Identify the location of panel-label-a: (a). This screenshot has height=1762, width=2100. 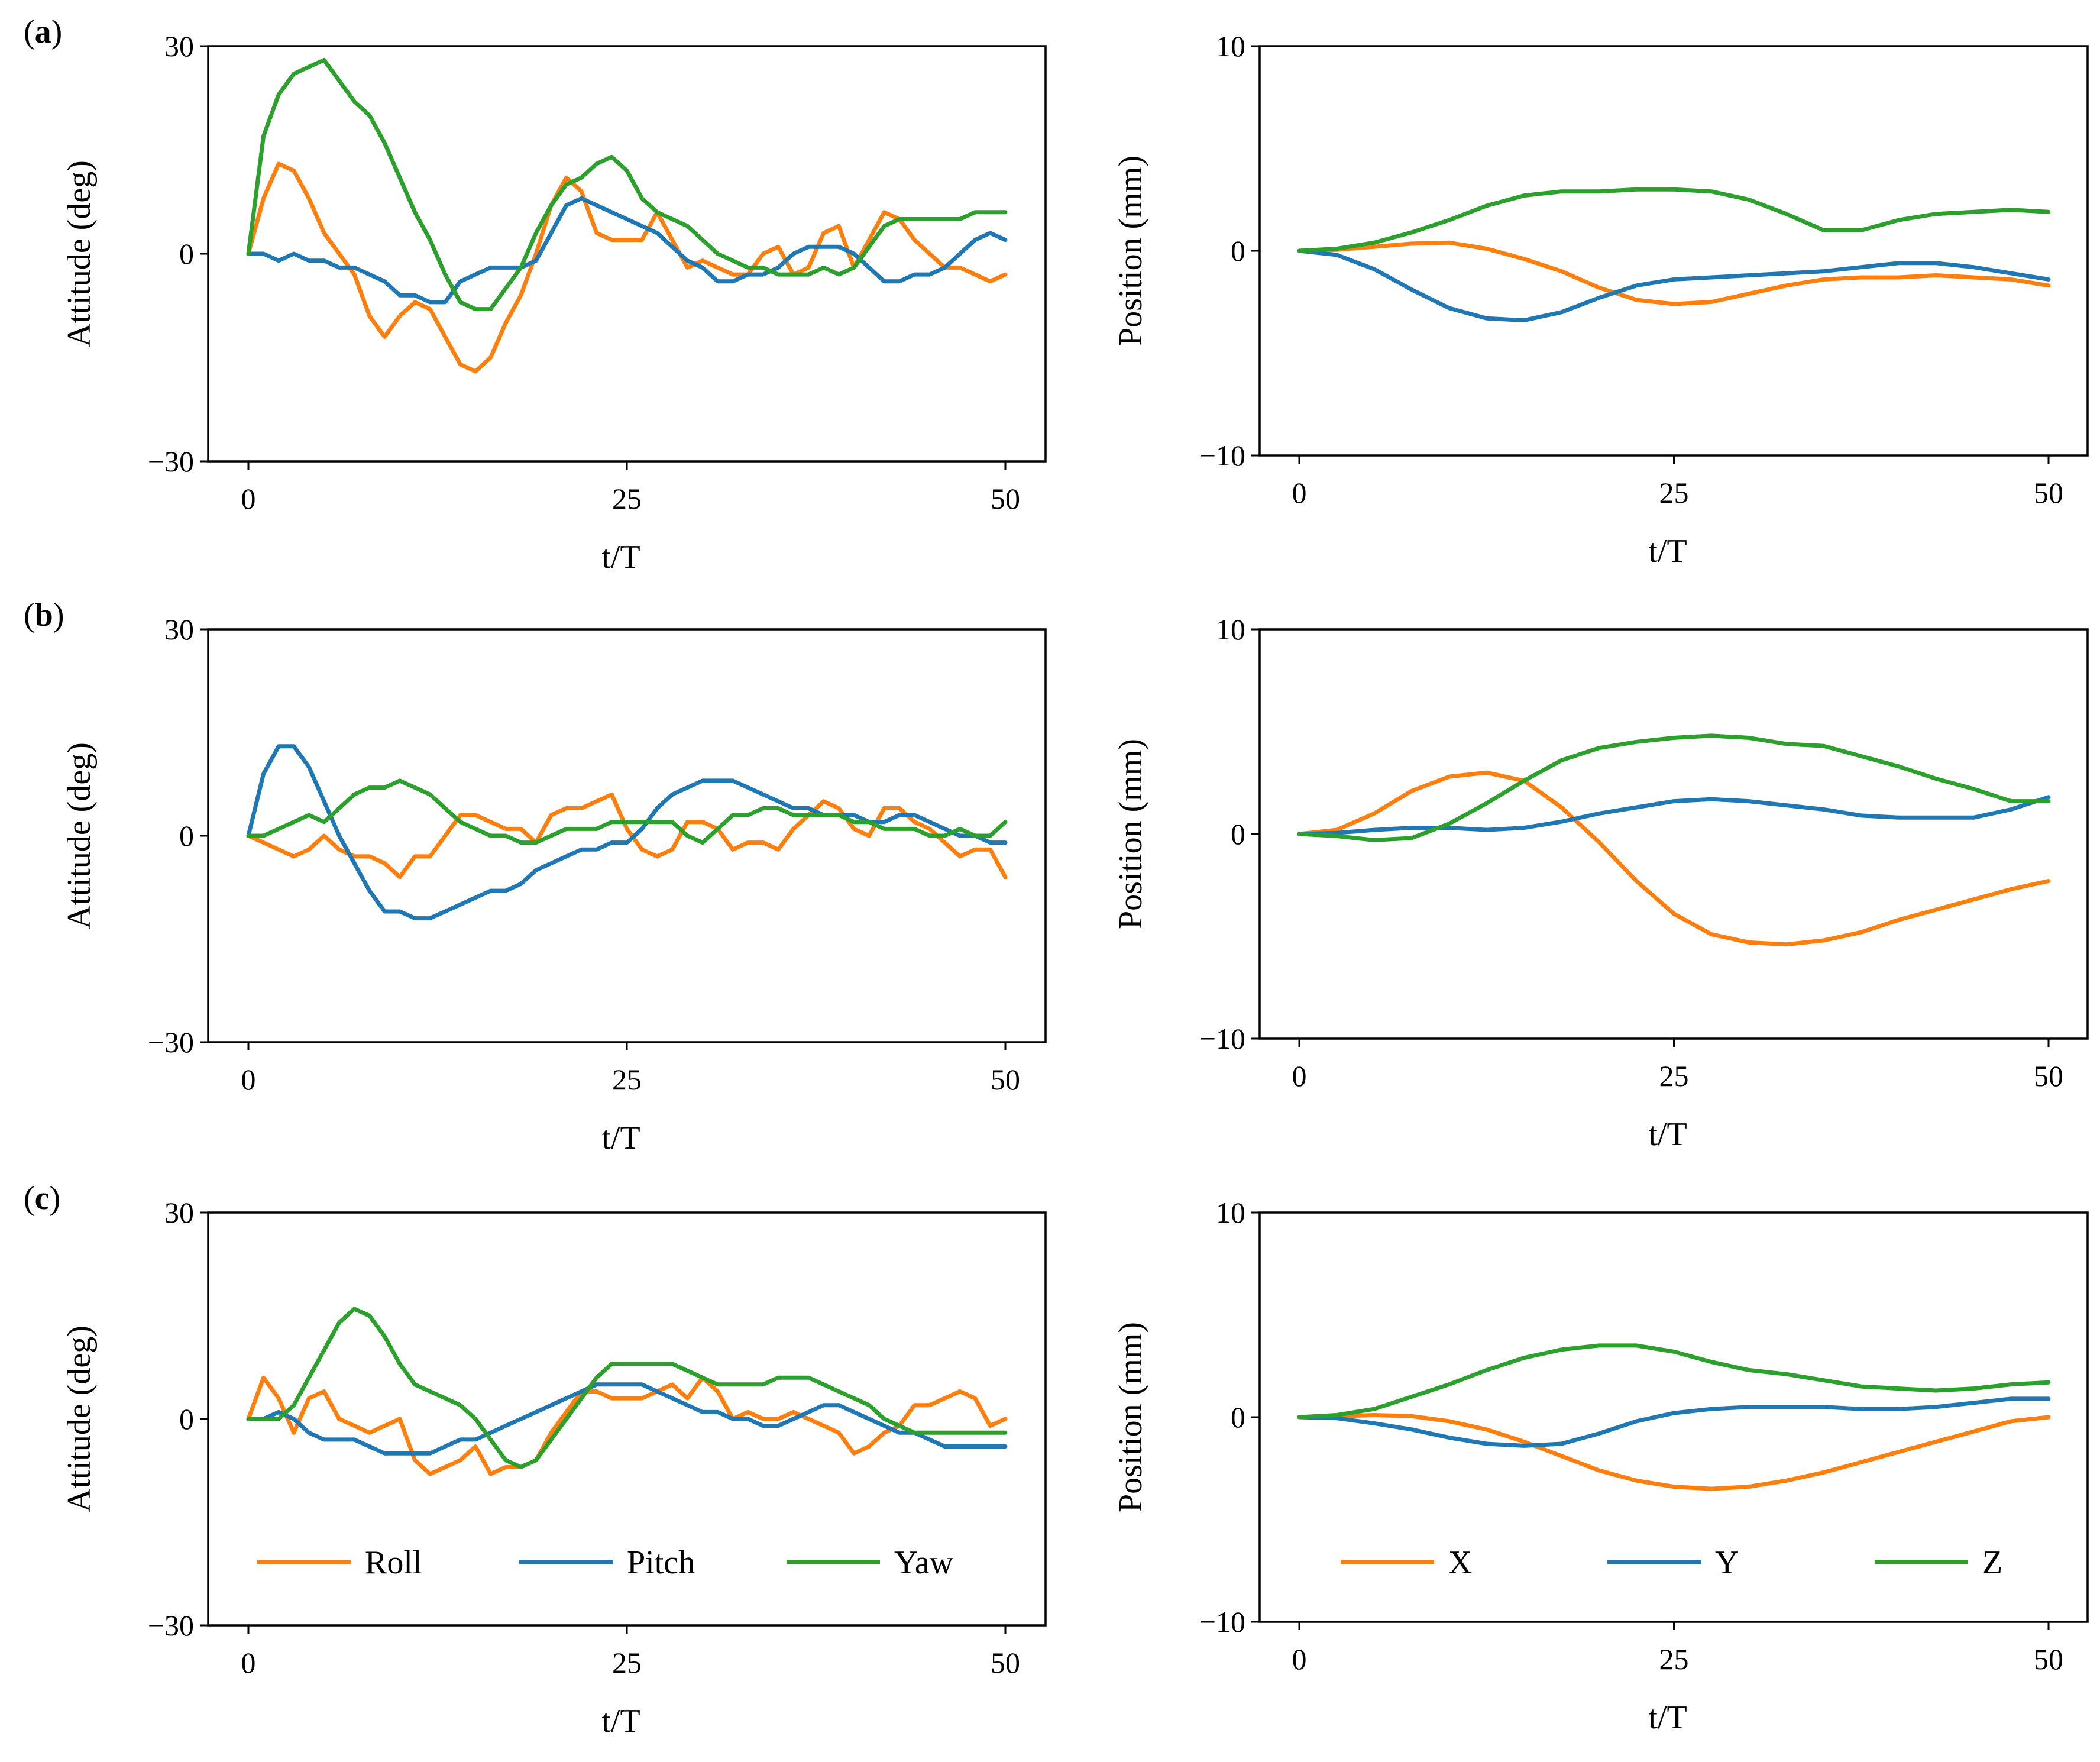
(43, 32).